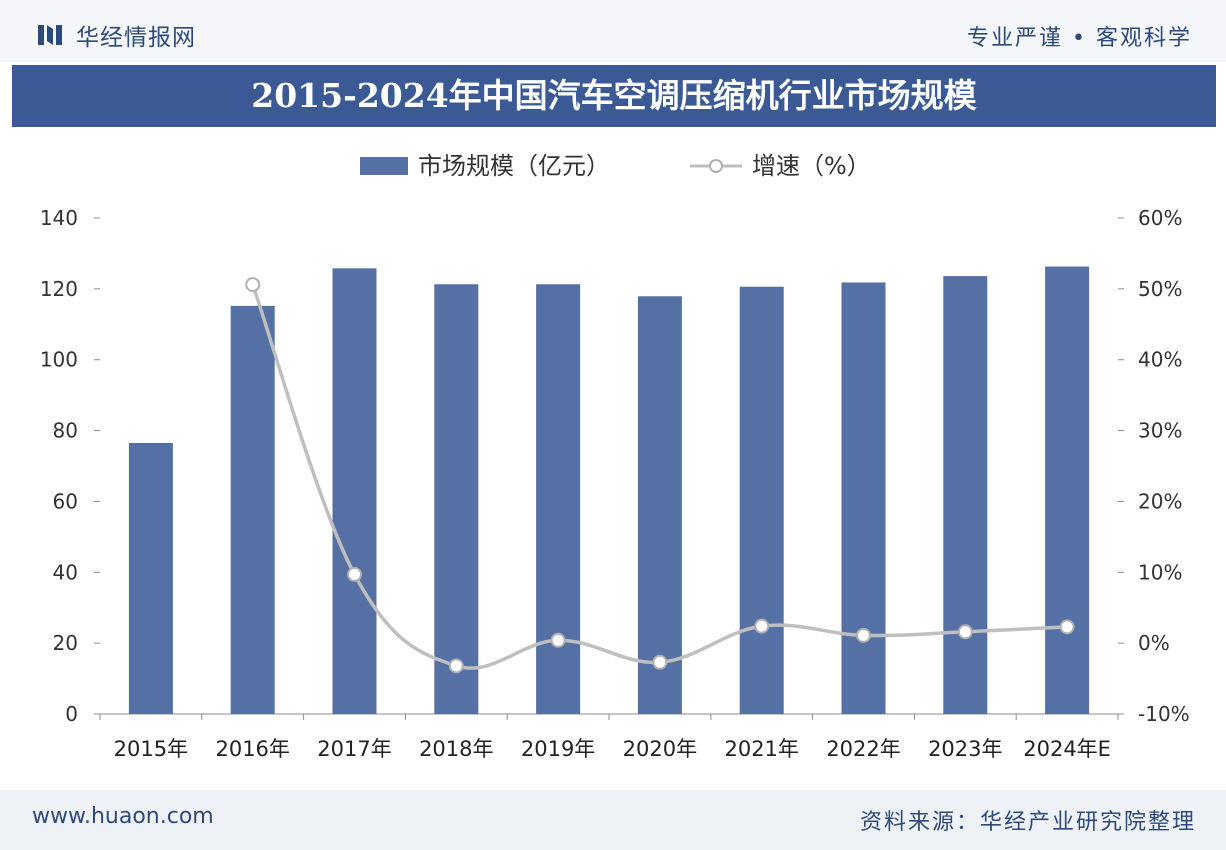 Image resolution: width=1226 pixels, height=850 pixels. I want to click on y-left-tick-label: 60, so click(65, 501).